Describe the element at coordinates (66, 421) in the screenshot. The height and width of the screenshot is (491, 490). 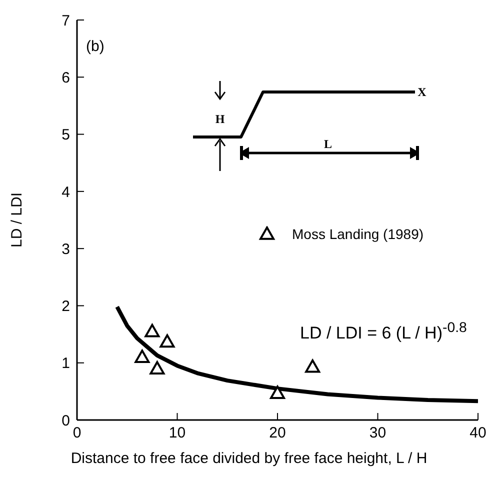
I see `y-tick-label: 0` at that location.